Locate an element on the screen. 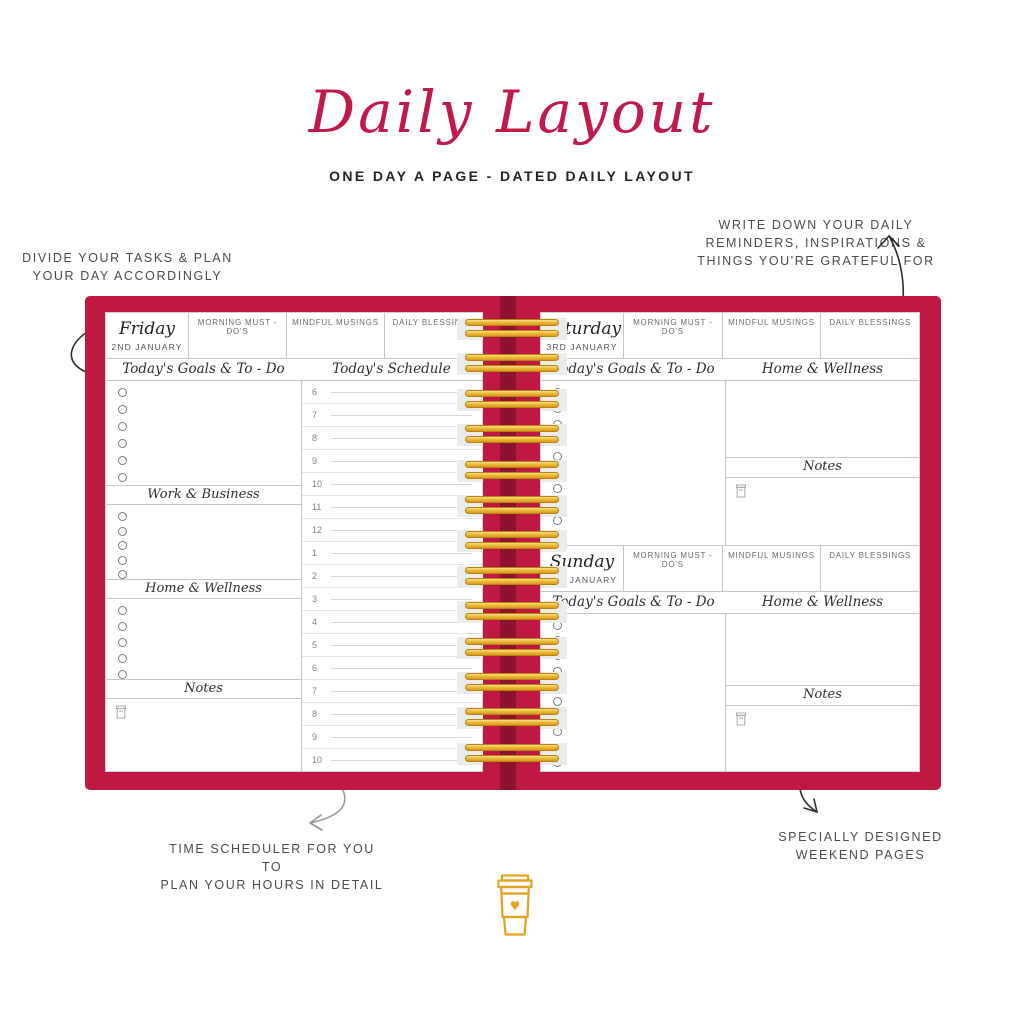  annotation-line: REMINDERS, INSPIRATIONS & is located at coordinates (816, 243).